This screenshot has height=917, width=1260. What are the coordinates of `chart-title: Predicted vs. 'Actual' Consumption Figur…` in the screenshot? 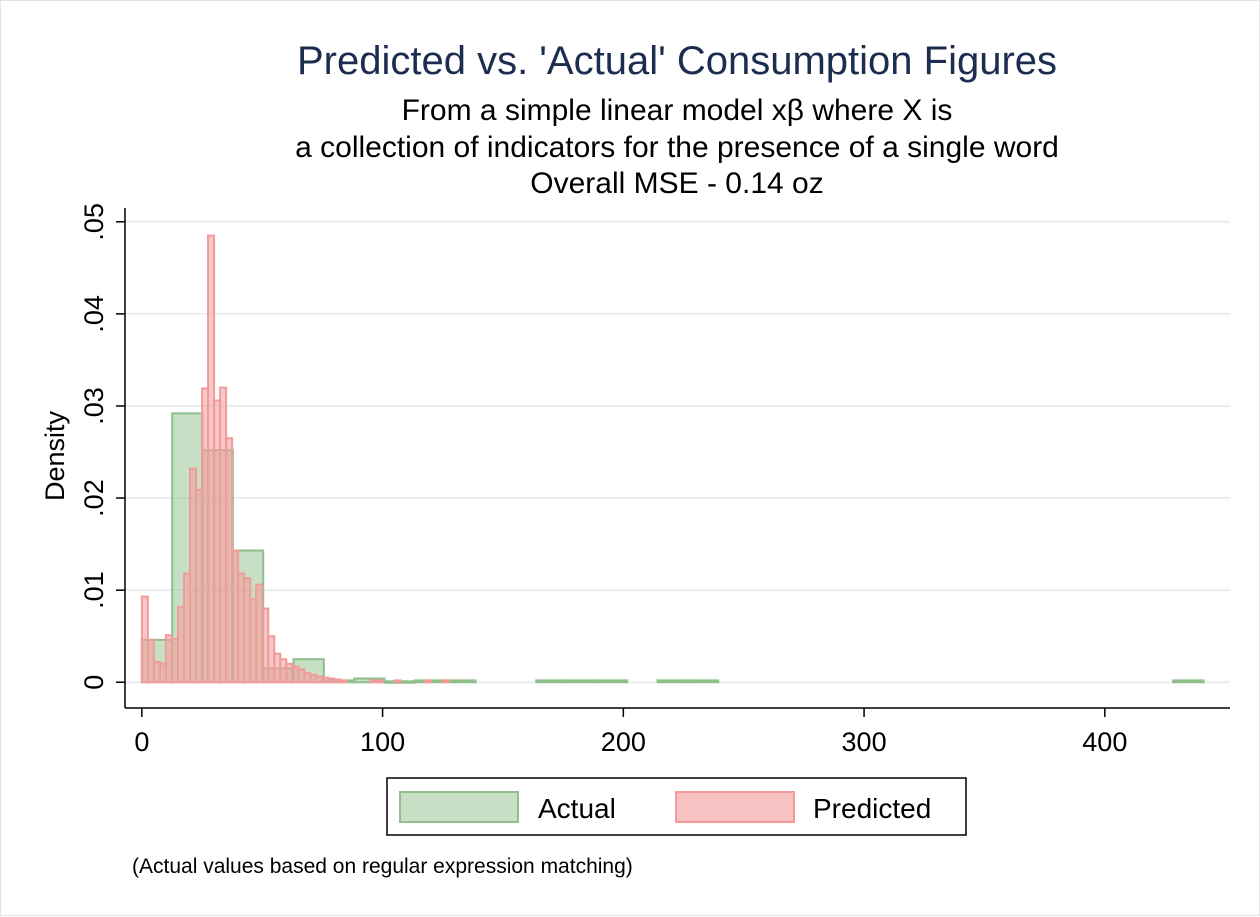 It's located at (677, 61).